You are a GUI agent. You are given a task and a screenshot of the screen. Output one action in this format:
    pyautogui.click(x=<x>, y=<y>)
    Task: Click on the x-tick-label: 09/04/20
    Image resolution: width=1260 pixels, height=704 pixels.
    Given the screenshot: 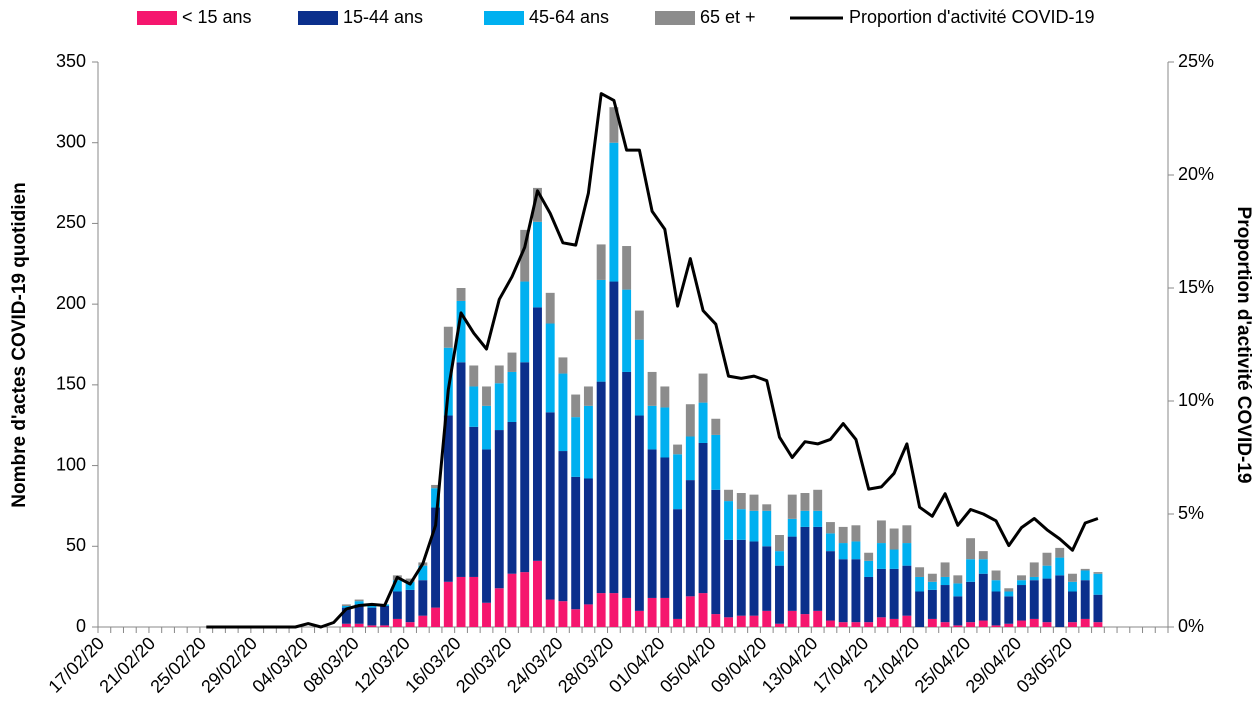 What is the action you would take?
    pyautogui.click(x=739, y=665)
    